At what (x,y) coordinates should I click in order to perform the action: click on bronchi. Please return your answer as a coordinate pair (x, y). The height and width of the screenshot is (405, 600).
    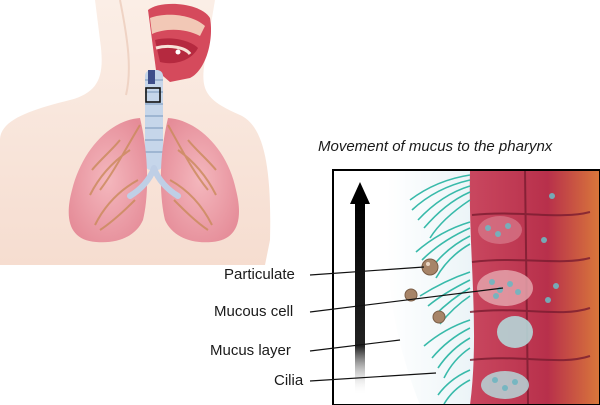
    Looking at the image, I should click on (154, 182).